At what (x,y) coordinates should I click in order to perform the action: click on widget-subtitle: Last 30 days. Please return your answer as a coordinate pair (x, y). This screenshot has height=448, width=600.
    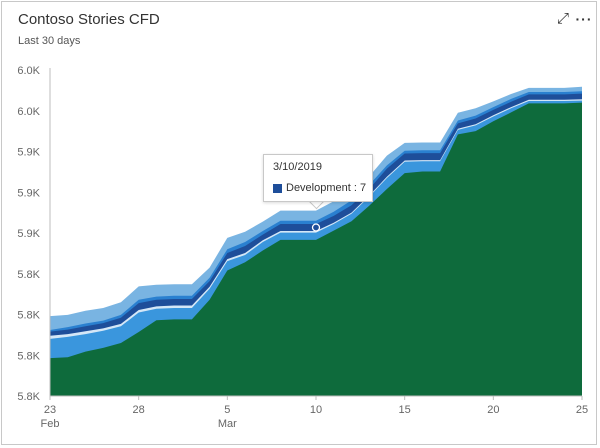
    Looking at the image, I should click on (49, 41).